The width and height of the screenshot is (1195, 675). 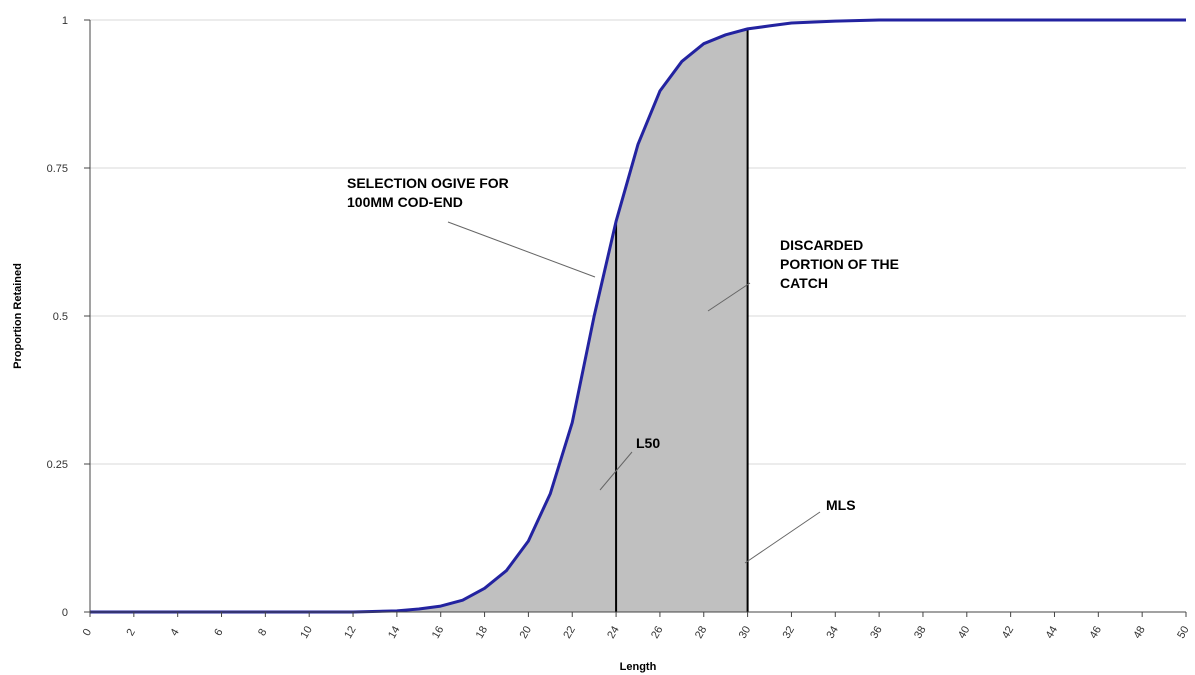 I want to click on annotation-selection-ogive: SELECTION OGIVE FOR 100MM COD-END, so click(x=428, y=192).